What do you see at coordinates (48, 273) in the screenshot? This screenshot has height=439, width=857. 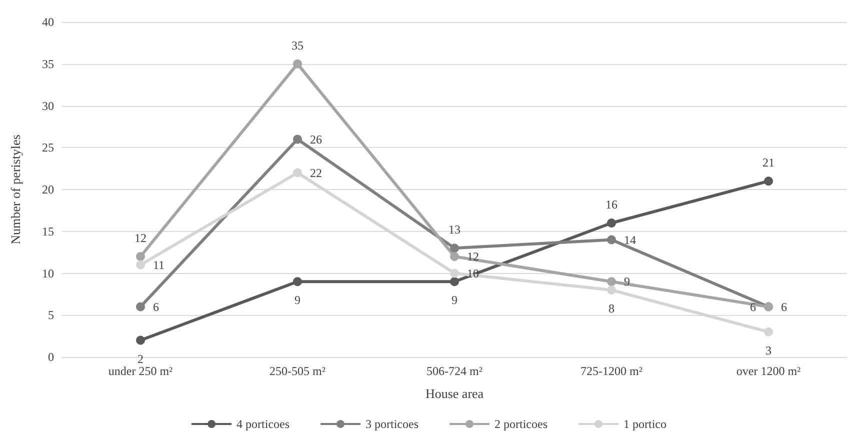 I see `y-tick-label: 10` at bounding box center [48, 273].